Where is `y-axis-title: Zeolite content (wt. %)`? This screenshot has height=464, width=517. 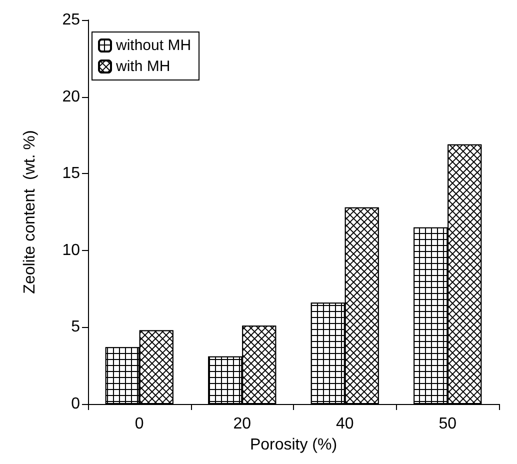
y-axis-title: Zeolite content (wt. %) is located at coordinates (30, 212).